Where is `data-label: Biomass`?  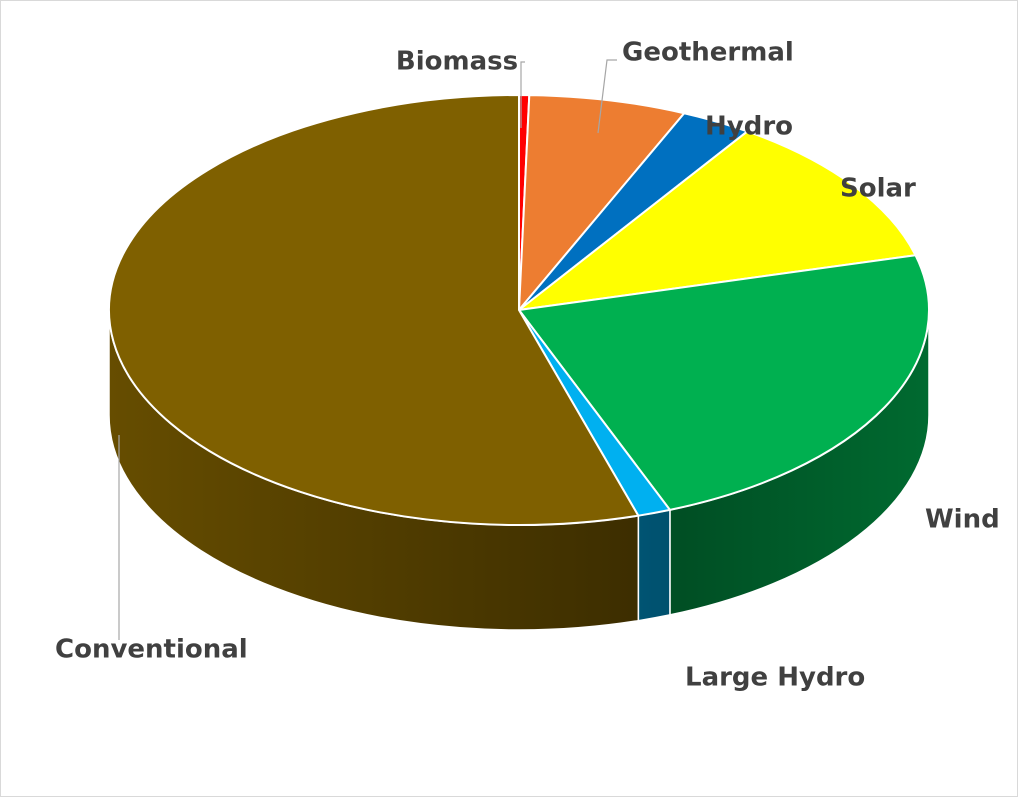 data-label: Biomass is located at coordinates (457, 62).